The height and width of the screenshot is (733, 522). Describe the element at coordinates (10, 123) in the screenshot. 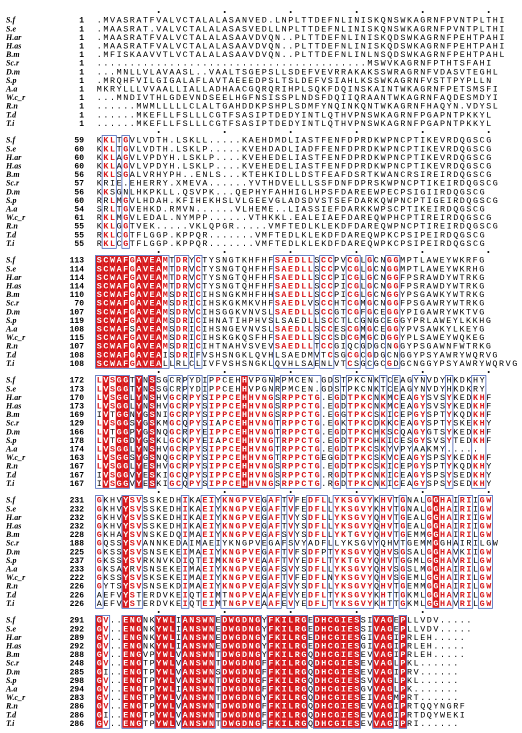

I see `species-name: T.i` at that location.